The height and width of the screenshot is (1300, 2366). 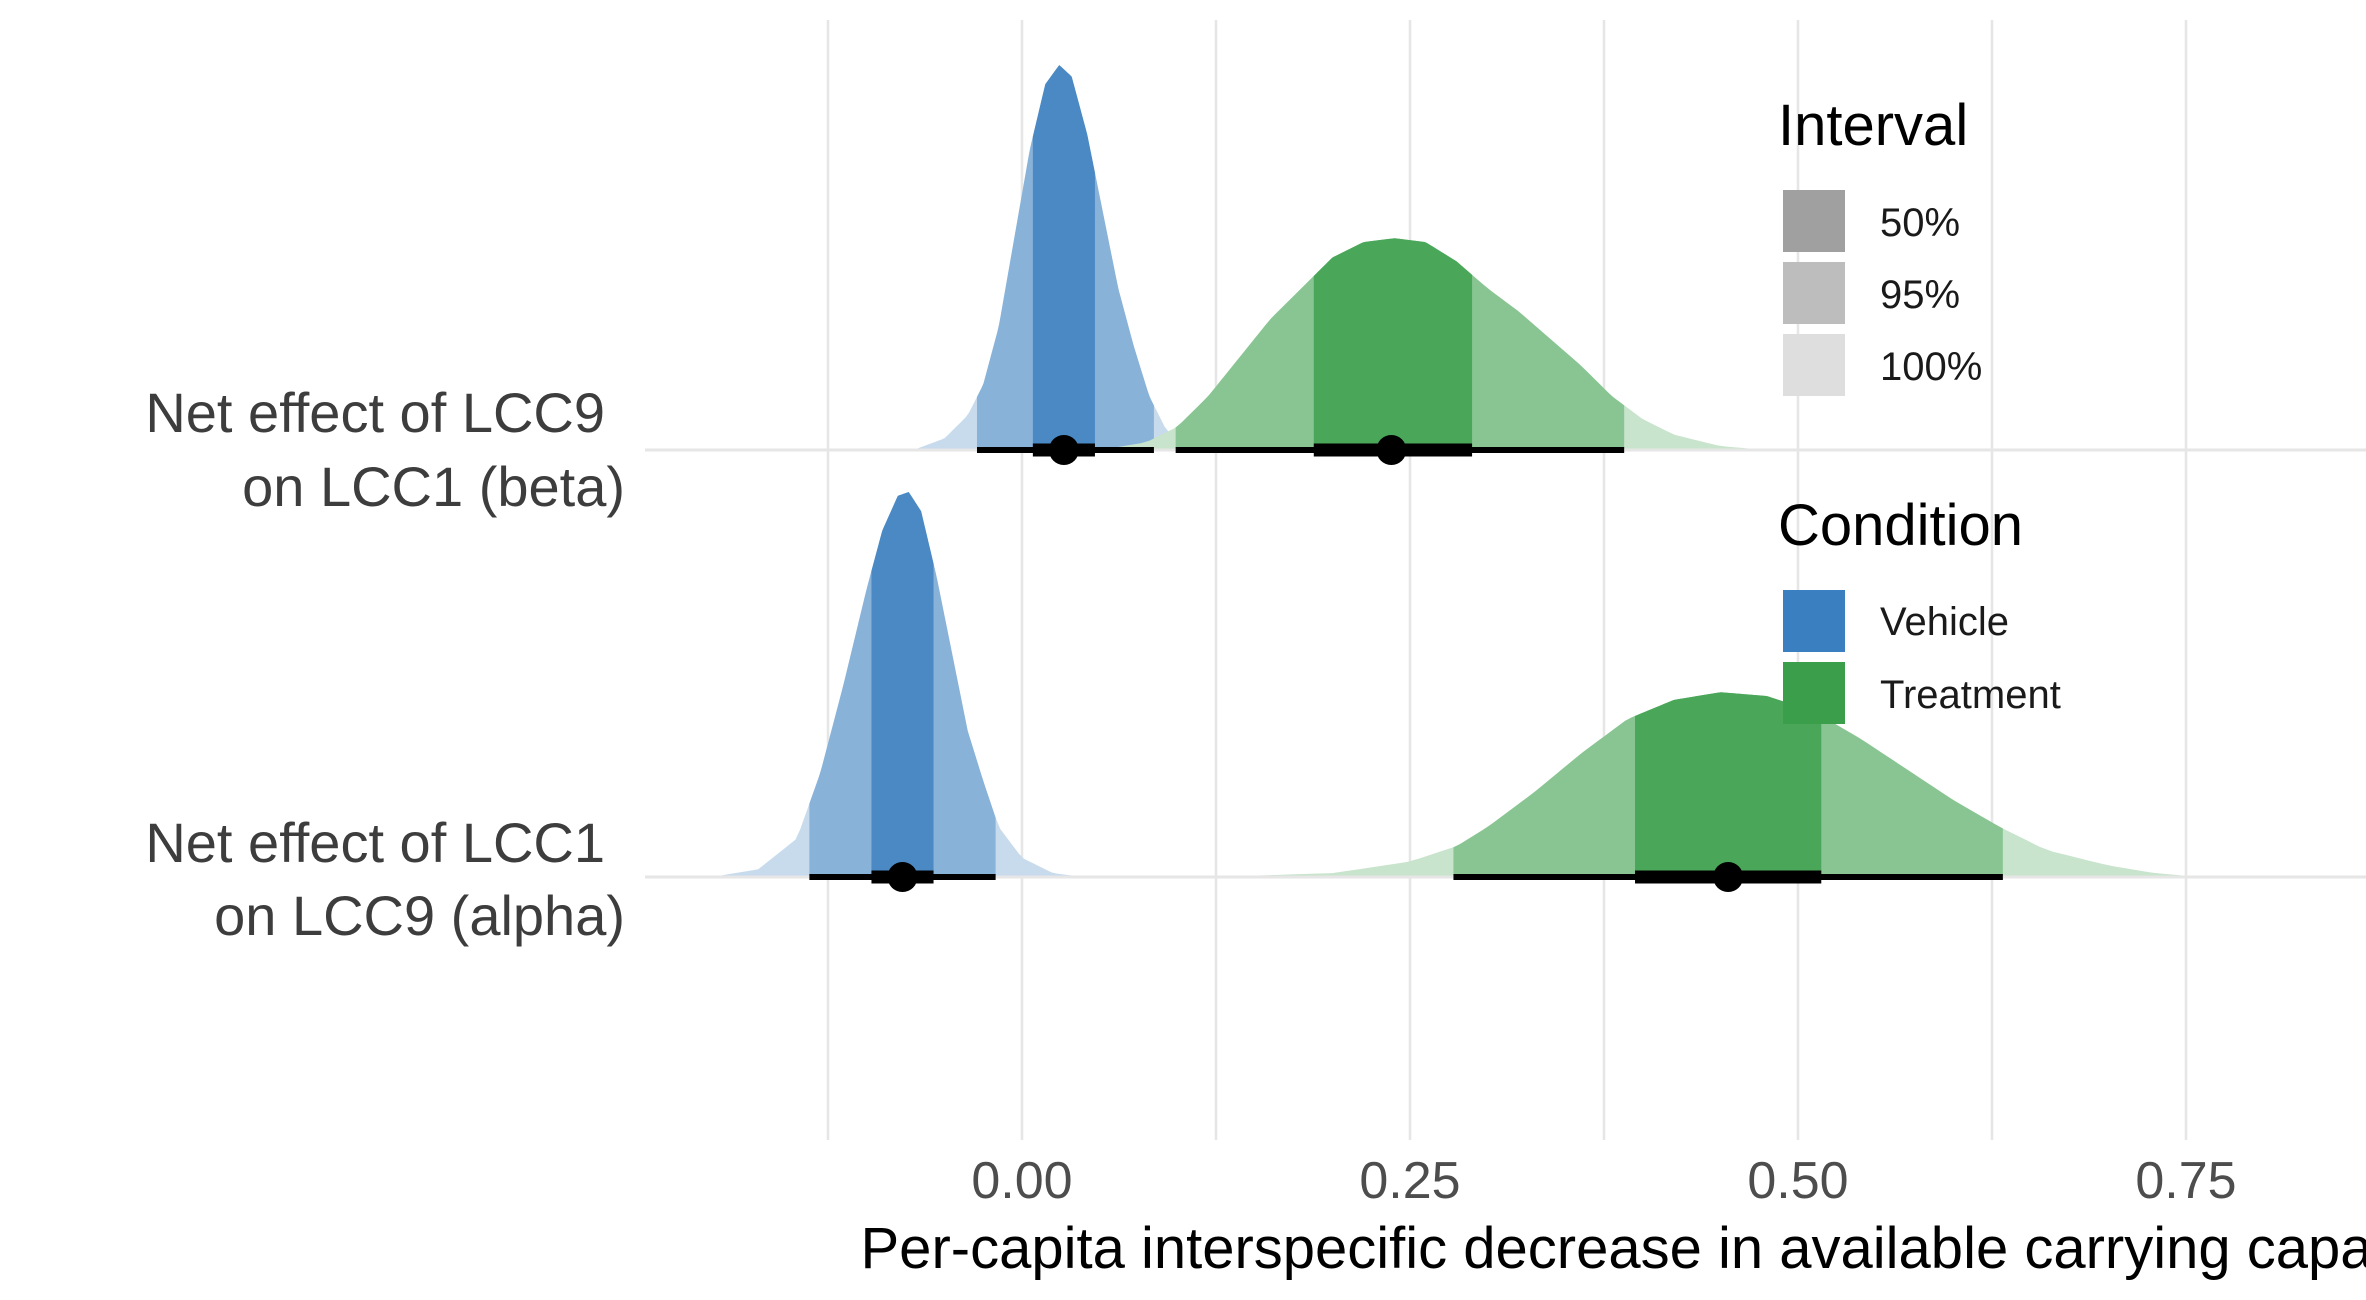 What do you see at coordinates (1920, 295) in the screenshot?
I see `legend-label-95: 95%` at bounding box center [1920, 295].